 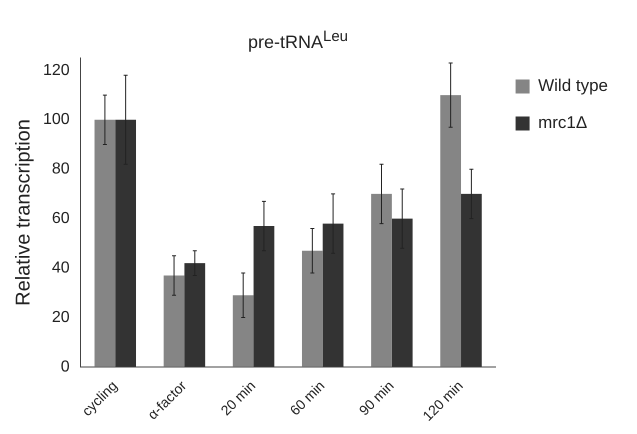 What do you see at coordinates (65, 367) in the screenshot?
I see `y-tick-label: 0` at bounding box center [65, 367].